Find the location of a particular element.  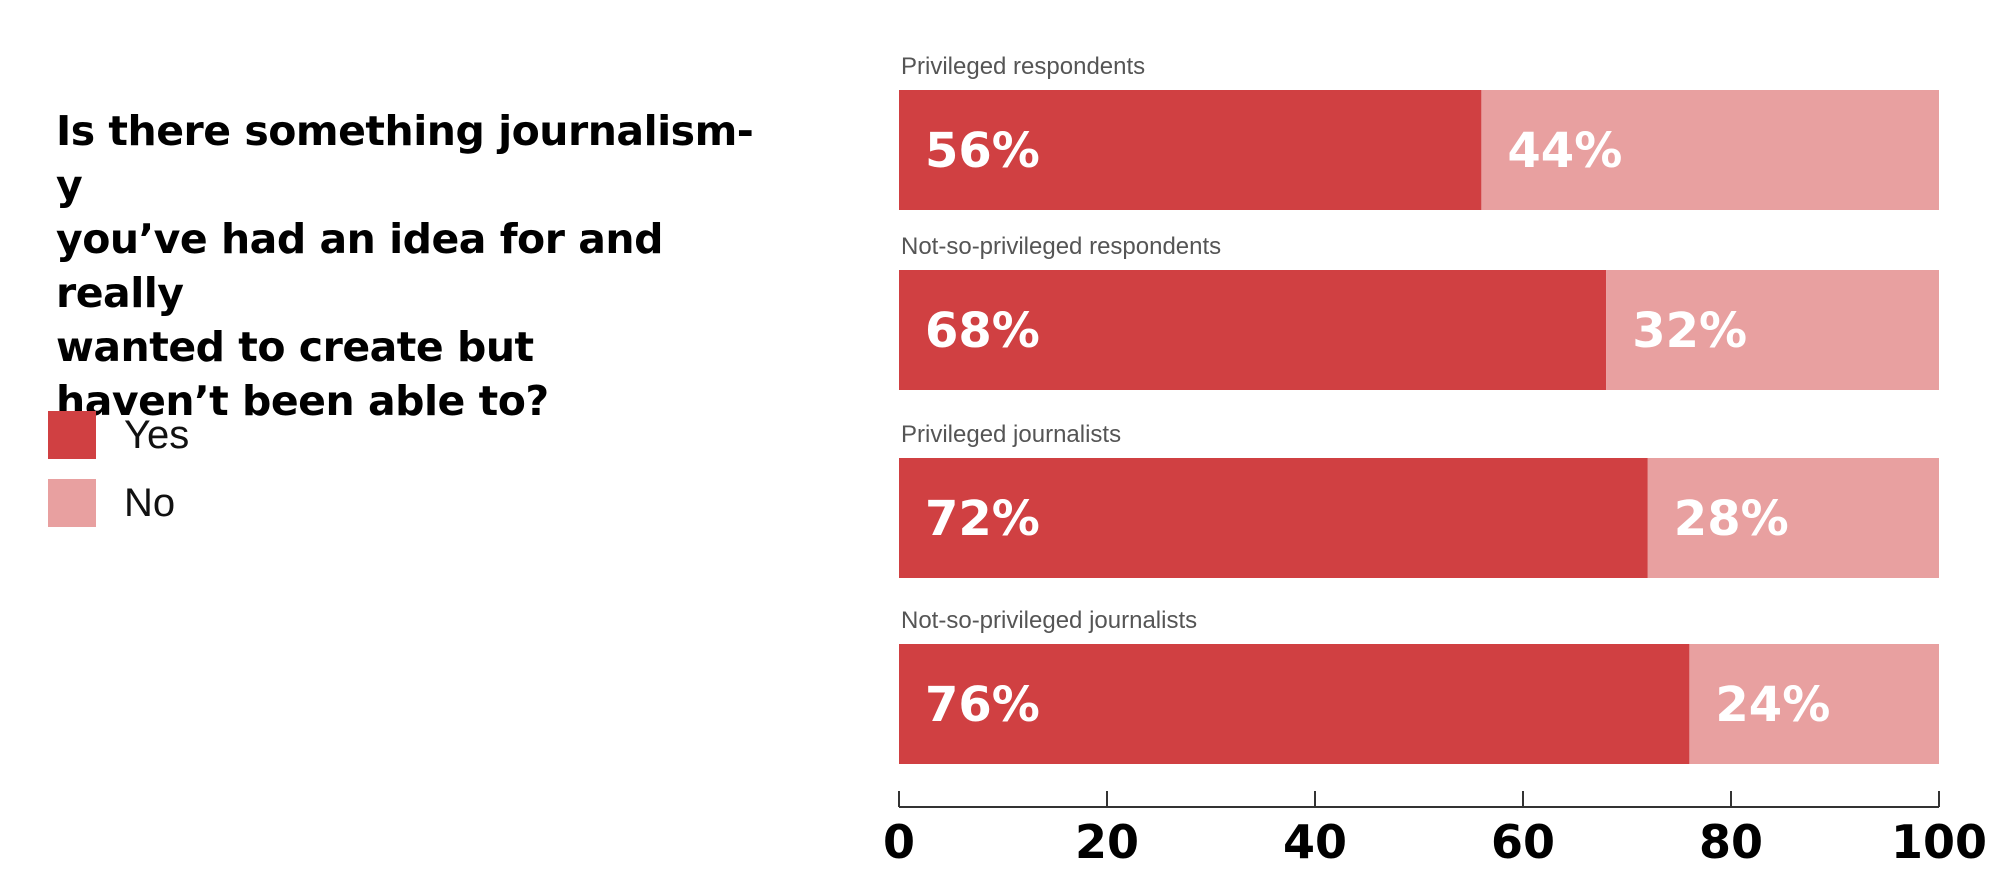

x-tick-label: 80 is located at coordinates (1731, 842).